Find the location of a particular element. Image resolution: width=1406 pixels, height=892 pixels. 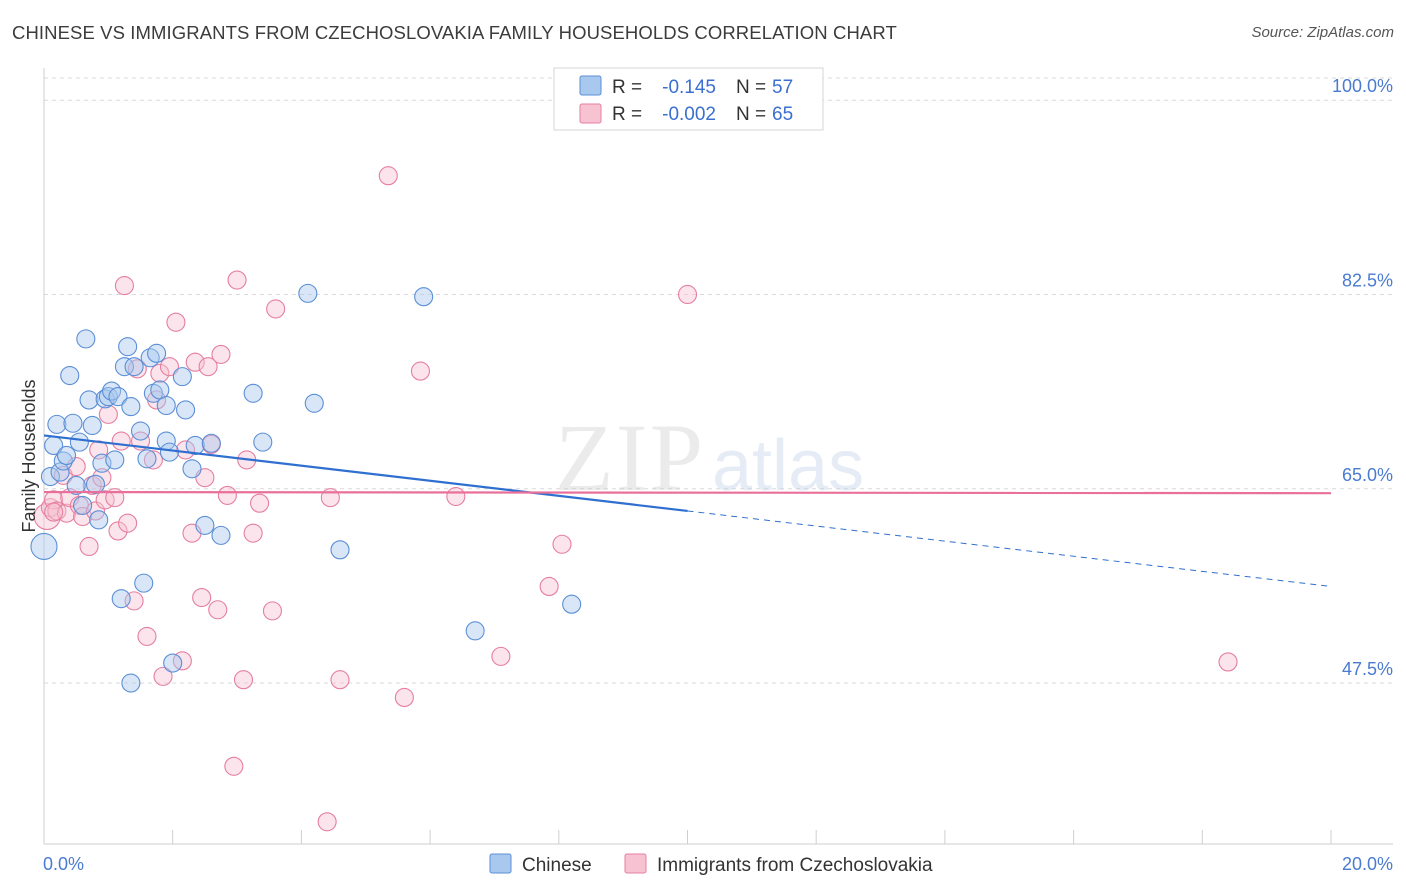

watermark-zip: ZIP is located at coordinates (630, 457).